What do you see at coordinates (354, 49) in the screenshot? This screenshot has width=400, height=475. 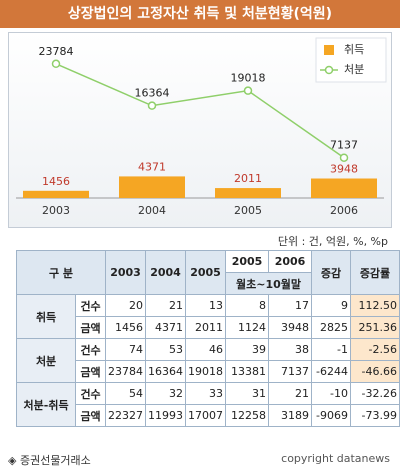 I see `legend-label: 취득` at bounding box center [354, 49].